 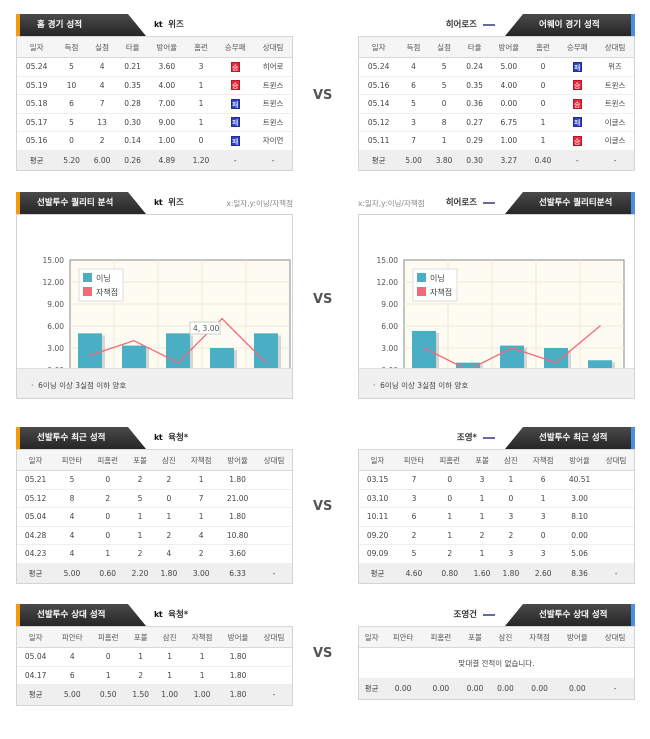 I want to click on average-cell: 0.26, so click(x=132, y=160).